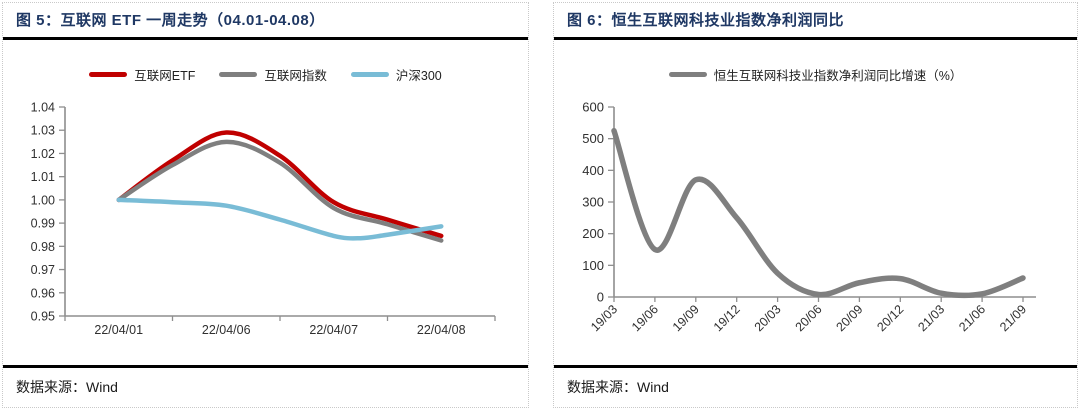 The height and width of the screenshot is (410, 1080). Describe the element at coordinates (645, 318) in the screenshot. I see `svg-text: 19/06` at that location.